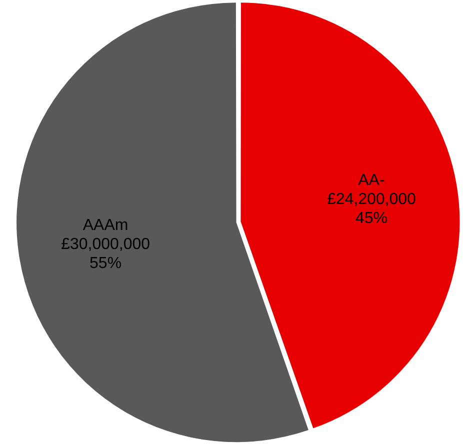 Image resolution: width=463 pixels, height=444 pixels. I want to click on slice-label: AA-, so click(371, 180).